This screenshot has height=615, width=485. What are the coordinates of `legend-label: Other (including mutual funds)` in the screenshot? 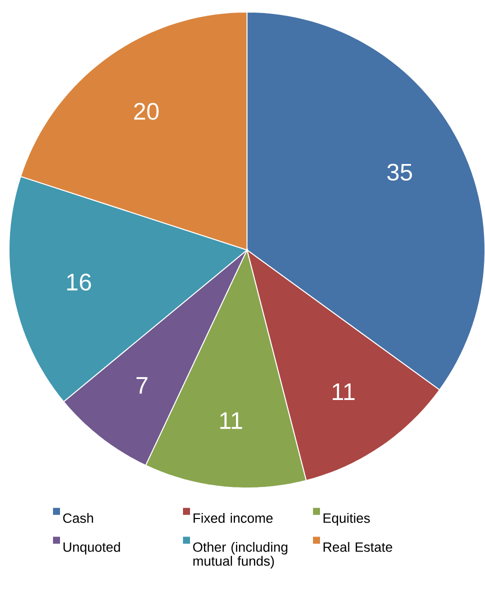 It's located at (240, 555).